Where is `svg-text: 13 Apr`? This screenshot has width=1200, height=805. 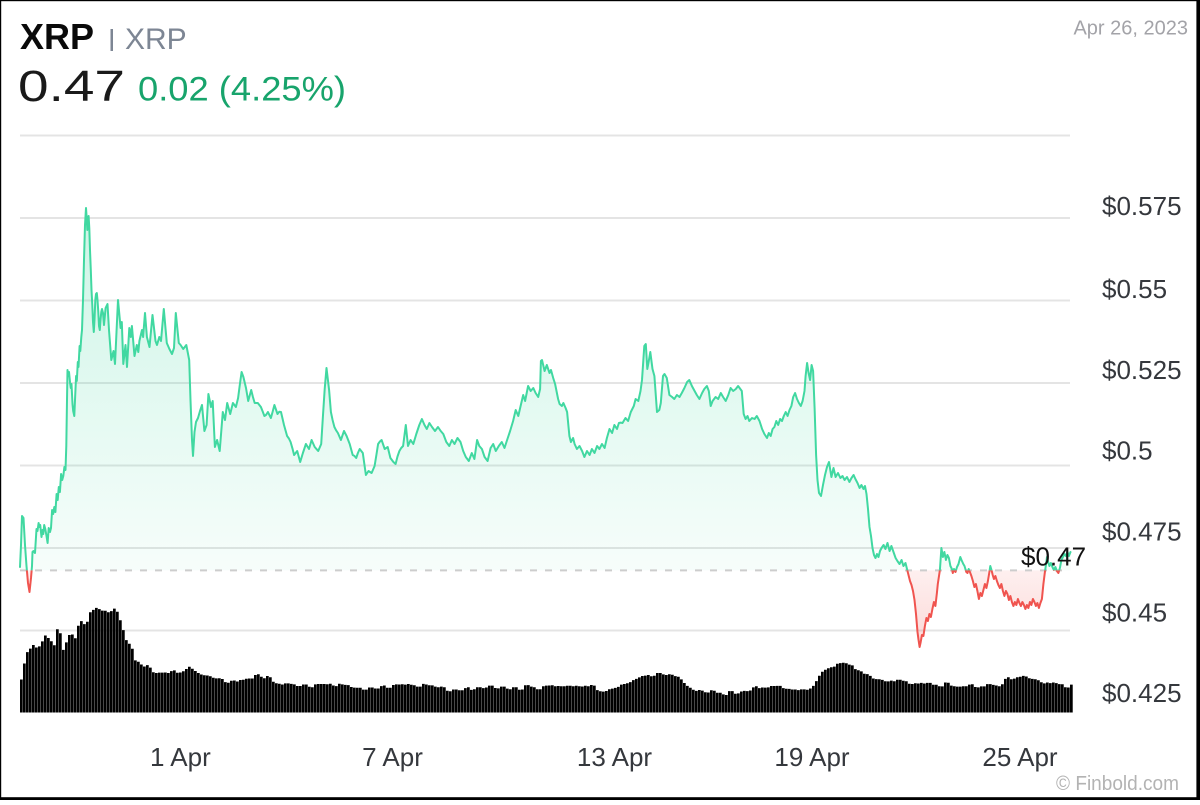
svg-text: 13 Apr is located at coordinates (615, 757).